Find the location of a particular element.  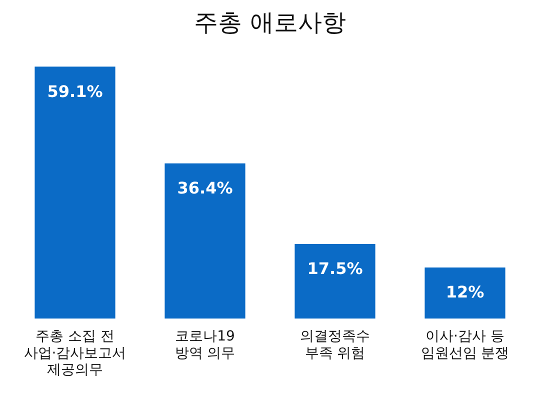

x-tick-label: 코로나19 방역 의무 is located at coordinates (205, 345).